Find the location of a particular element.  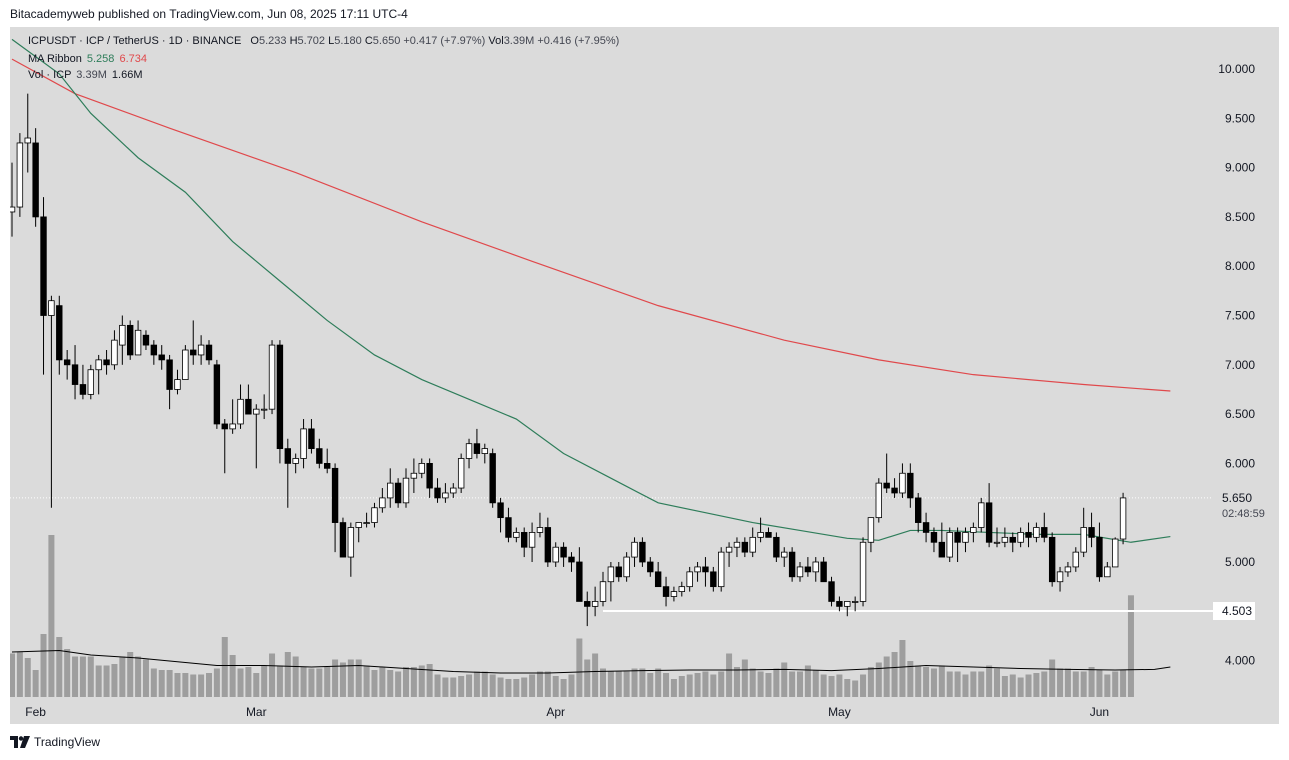

ohlc-close-label: C is located at coordinates (368, 41).